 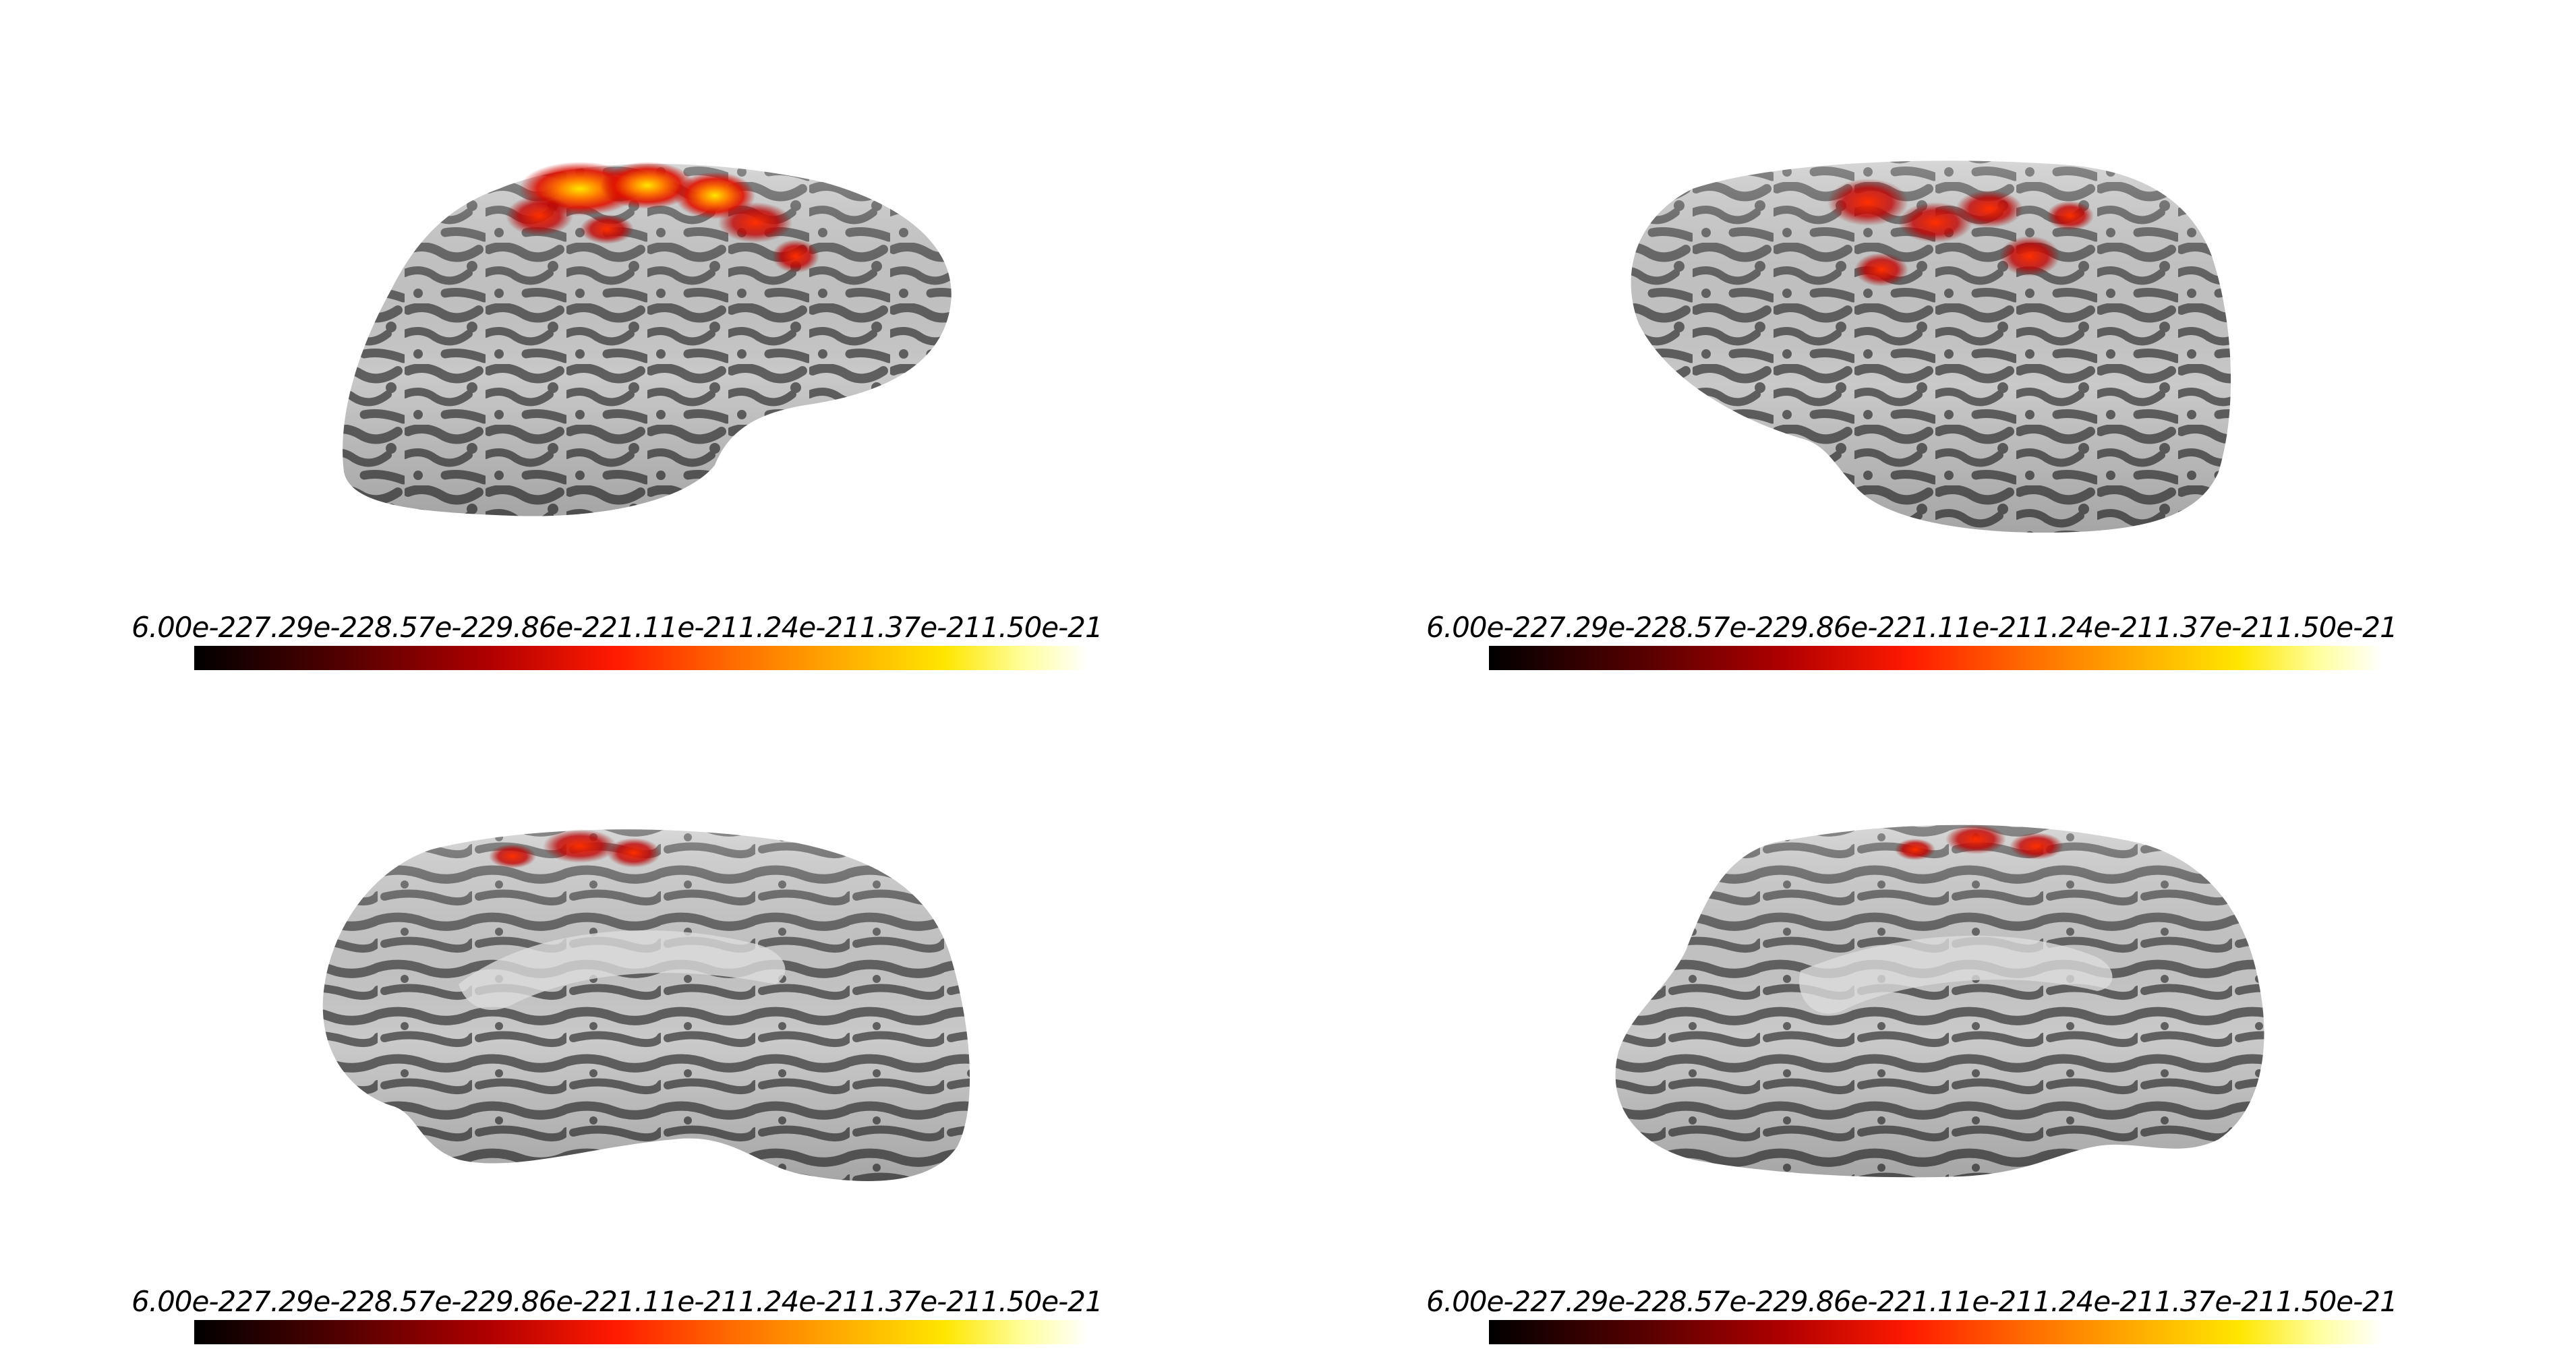 What do you see at coordinates (1939, 1001) in the screenshot?
I see `brain-surface-right-medial` at bounding box center [1939, 1001].